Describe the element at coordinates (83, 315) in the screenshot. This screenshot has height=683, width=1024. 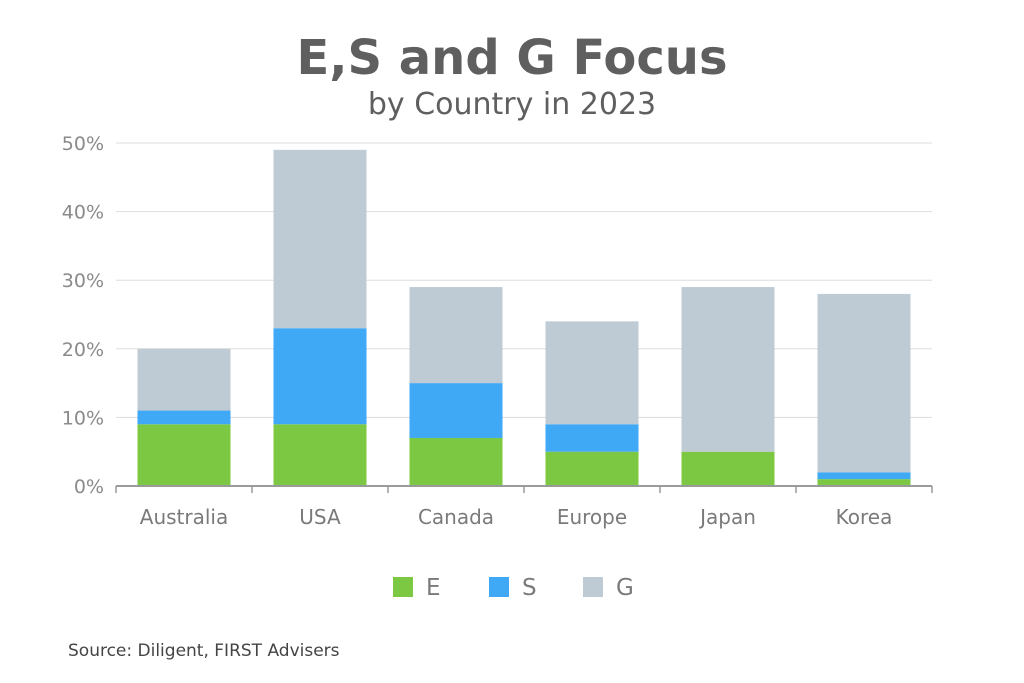
I see `y-axis-ticks: 0% 10% 20% 30% 40% 50%` at that location.